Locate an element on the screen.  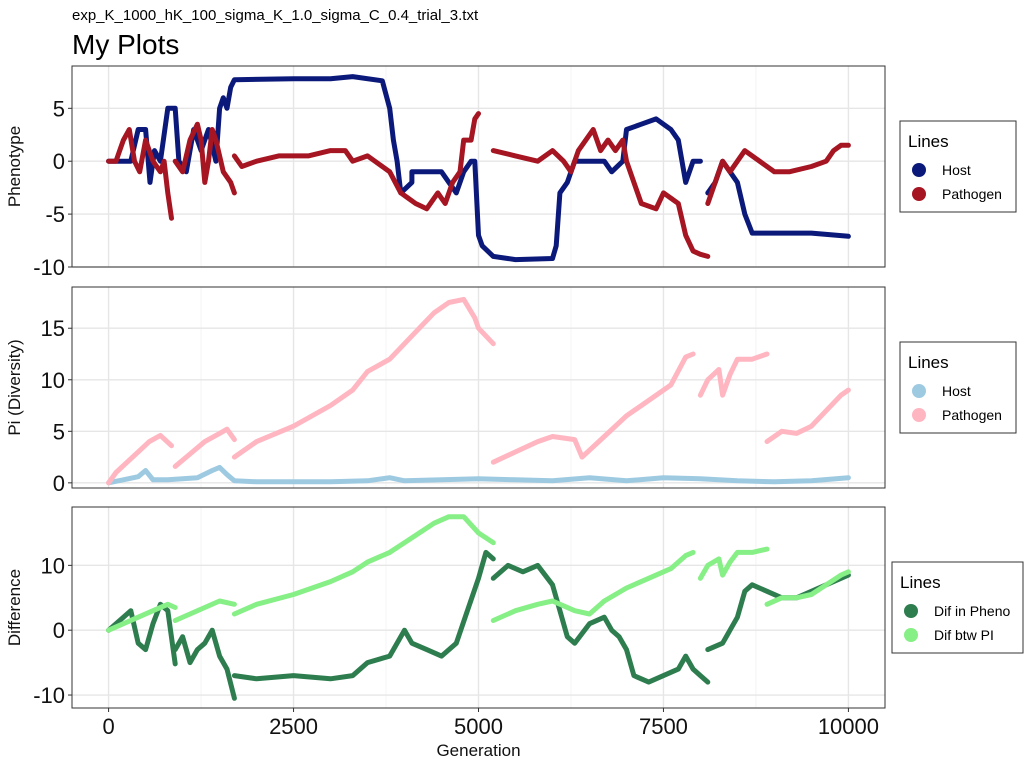
x-tick-label: 0 is located at coordinates (108, 726).